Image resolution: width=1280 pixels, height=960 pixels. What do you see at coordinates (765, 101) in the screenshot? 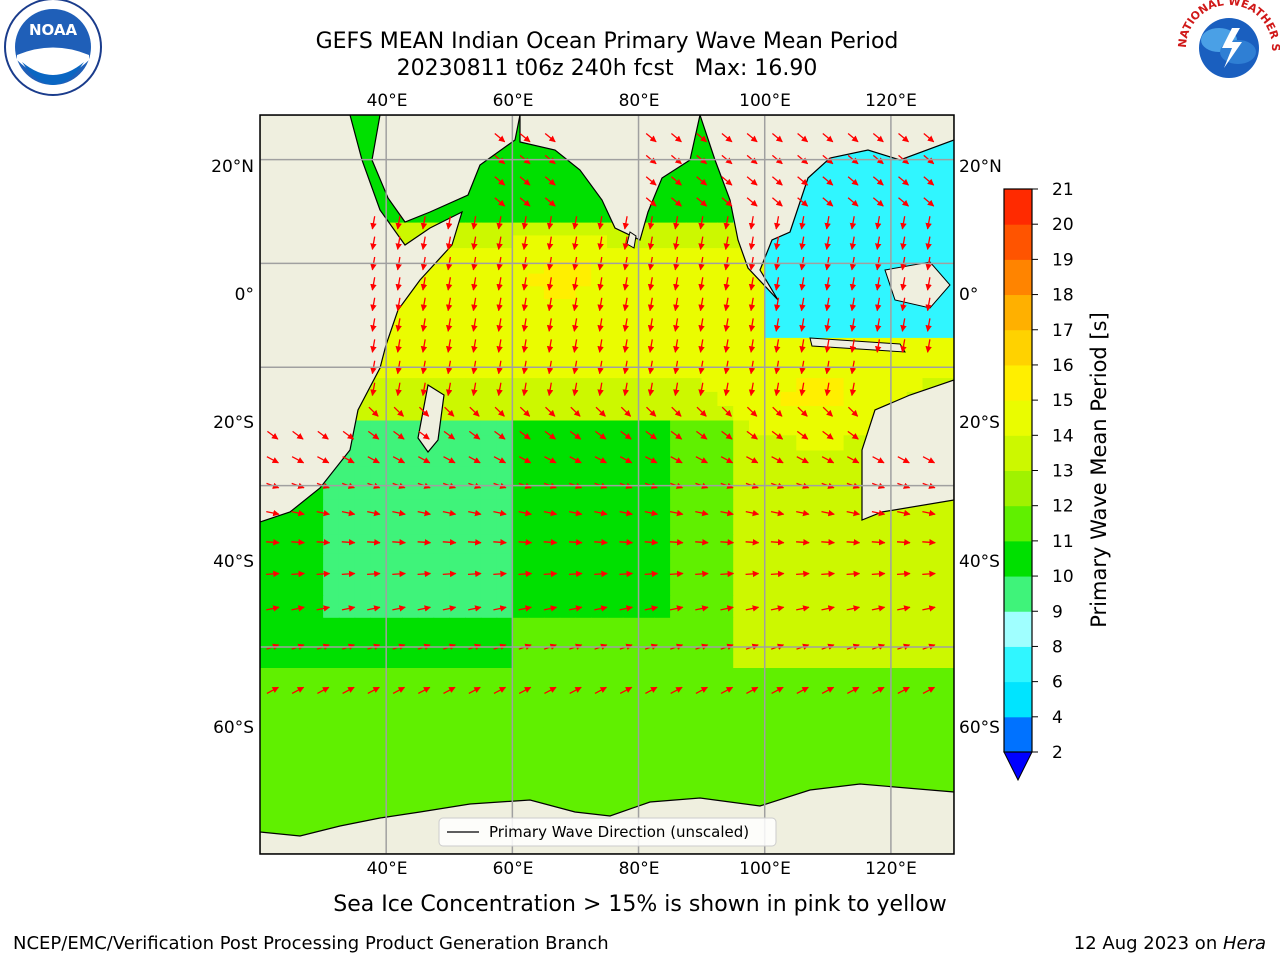
I see `lon-label-top-100e: 100°E` at bounding box center [765, 101].